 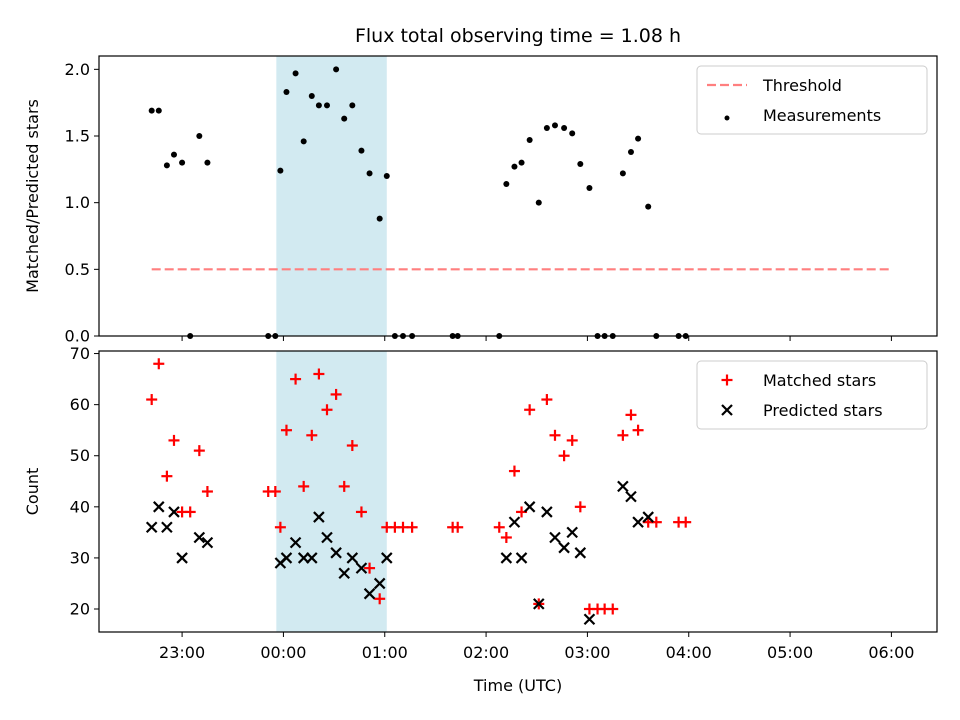 I want to click on legend: Matched stars Predicted stars, so click(x=812, y=395).